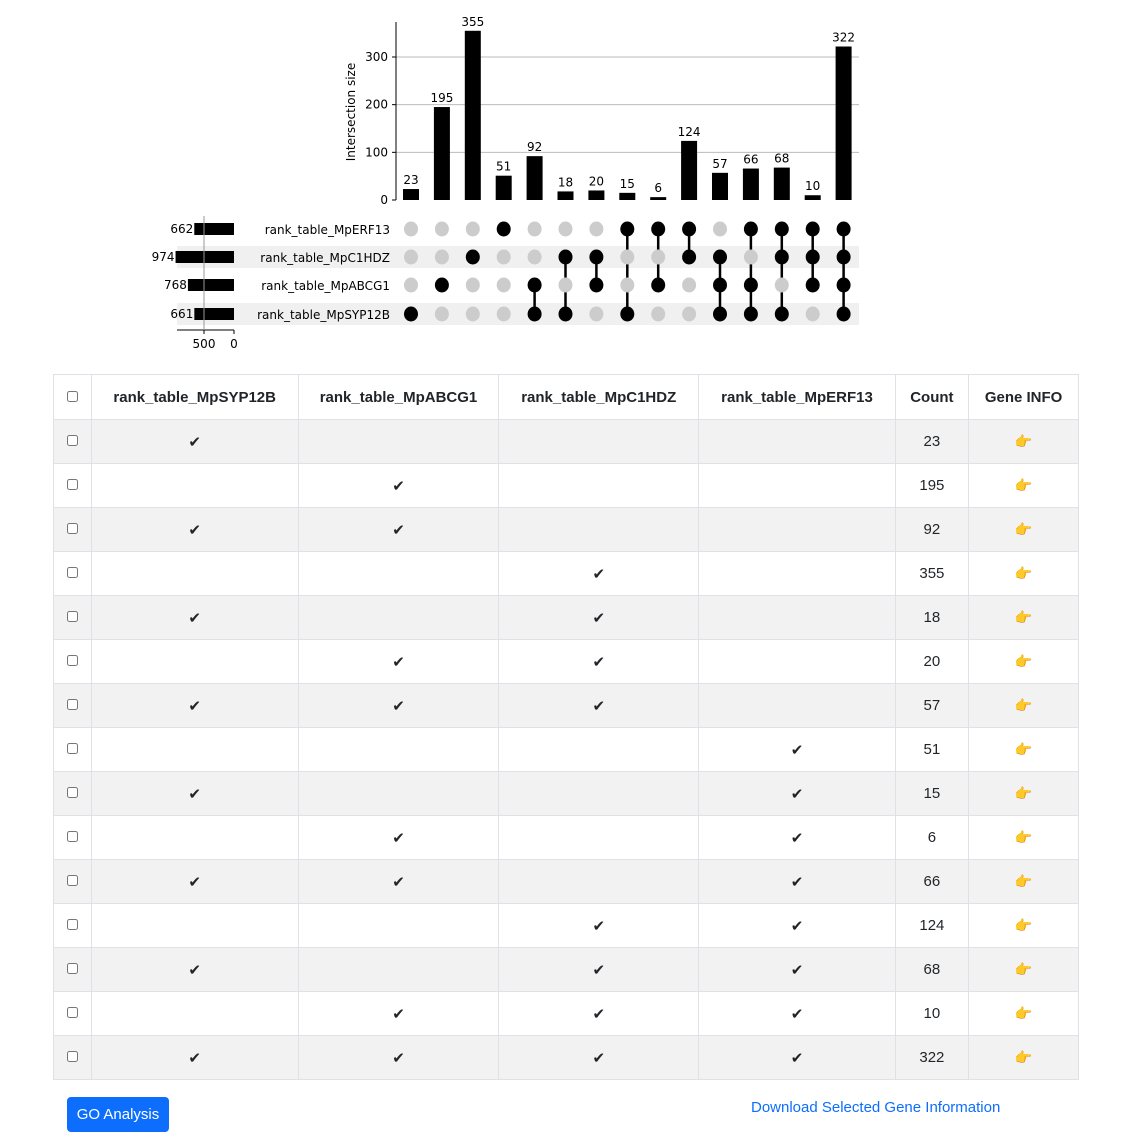 The width and height of the screenshot is (1140, 1140). Describe the element at coordinates (325, 286) in the screenshot. I see `set-name-label: rank_table_MpABCG1` at that location.